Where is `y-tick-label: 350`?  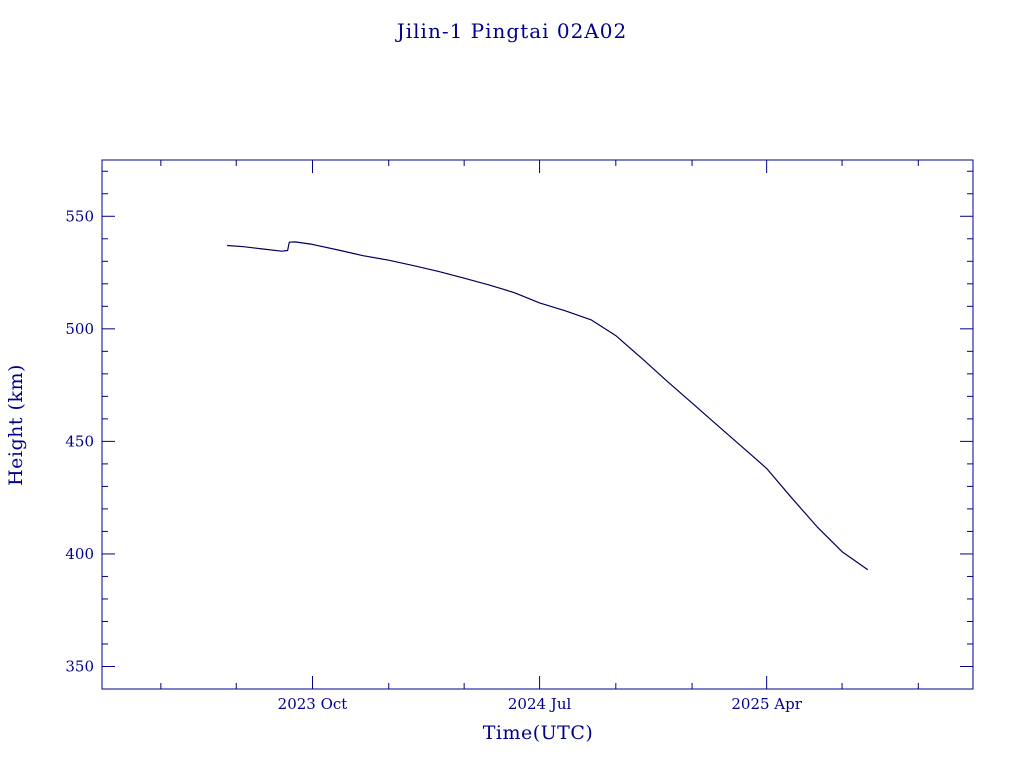
y-tick-label: 350 is located at coordinates (79, 666).